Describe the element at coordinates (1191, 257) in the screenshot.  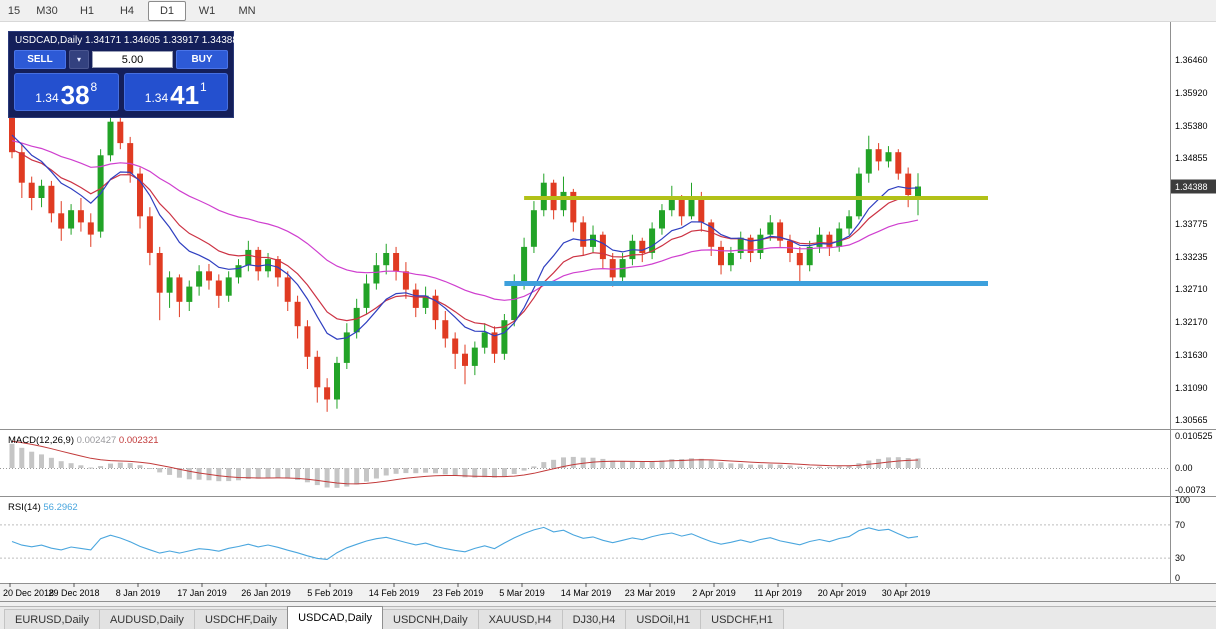
I see `svg-text: 1.33235` at that location.